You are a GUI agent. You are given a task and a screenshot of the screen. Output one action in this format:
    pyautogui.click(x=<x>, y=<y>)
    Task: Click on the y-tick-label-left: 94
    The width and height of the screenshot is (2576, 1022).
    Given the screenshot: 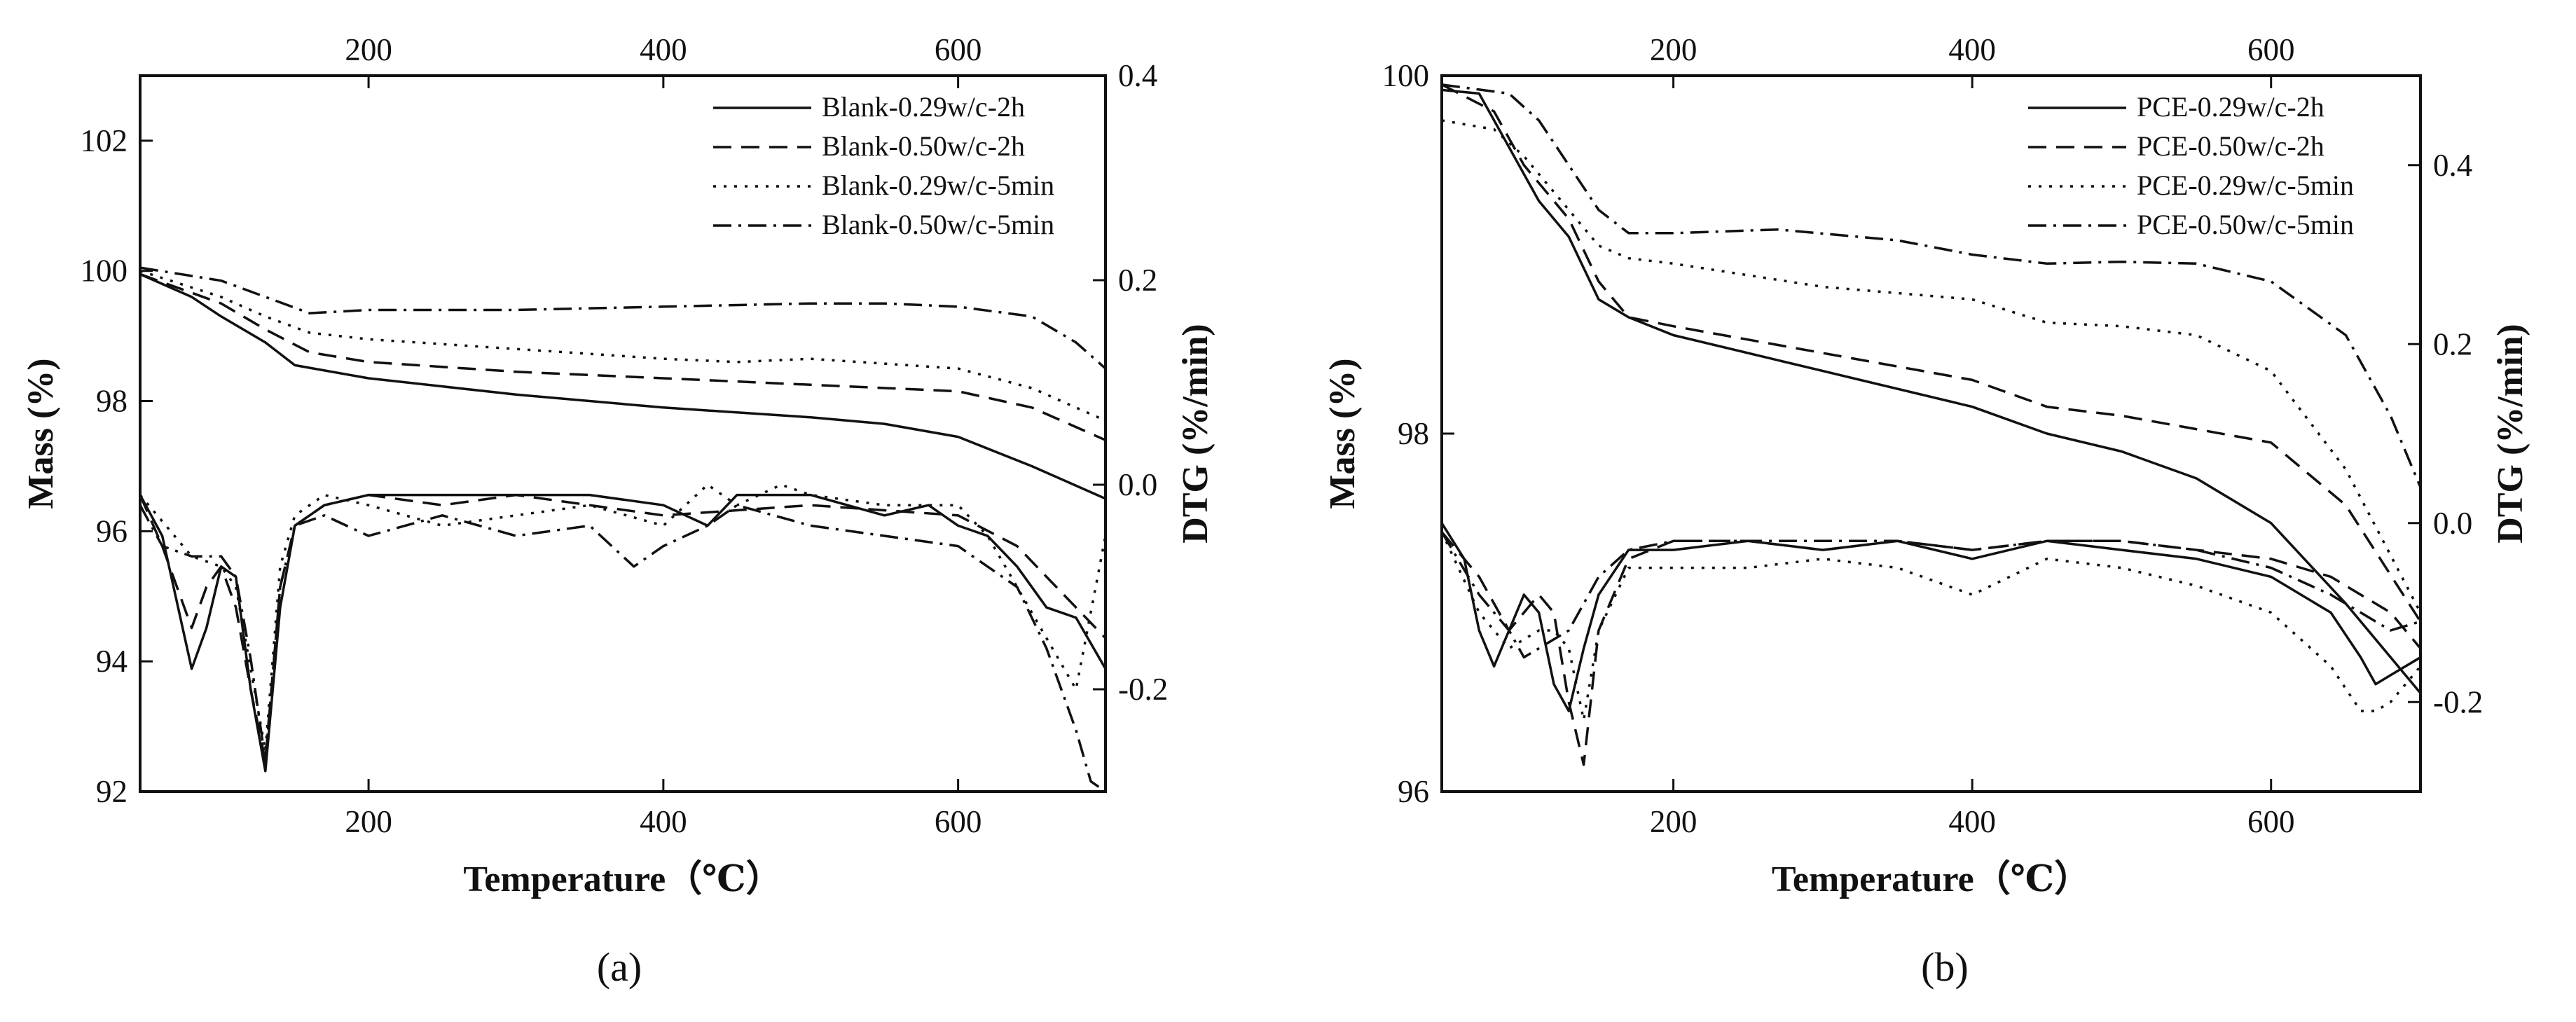 What is the action you would take?
    pyautogui.click(x=112, y=661)
    